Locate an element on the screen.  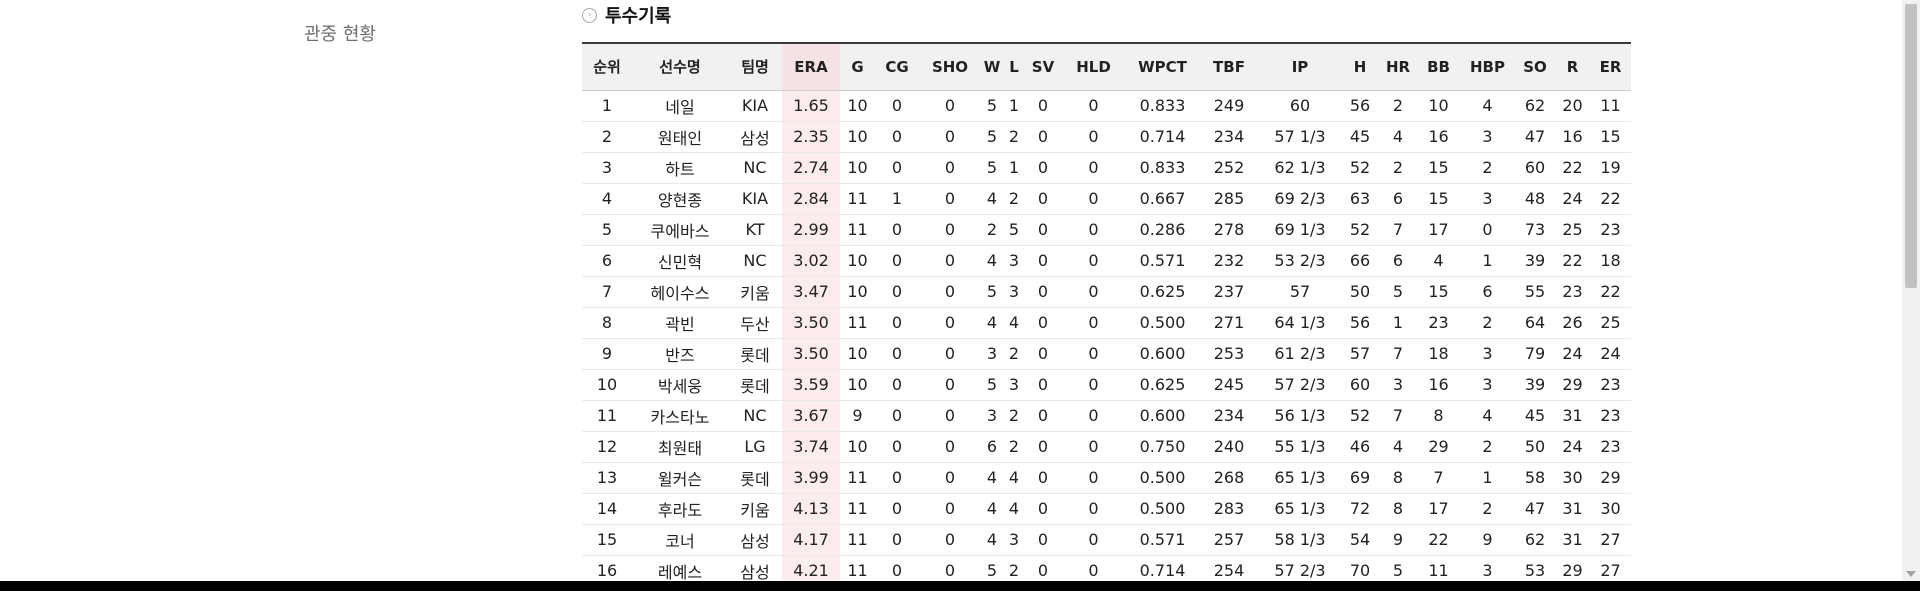
table-cell: 283 is located at coordinates (1229, 509).